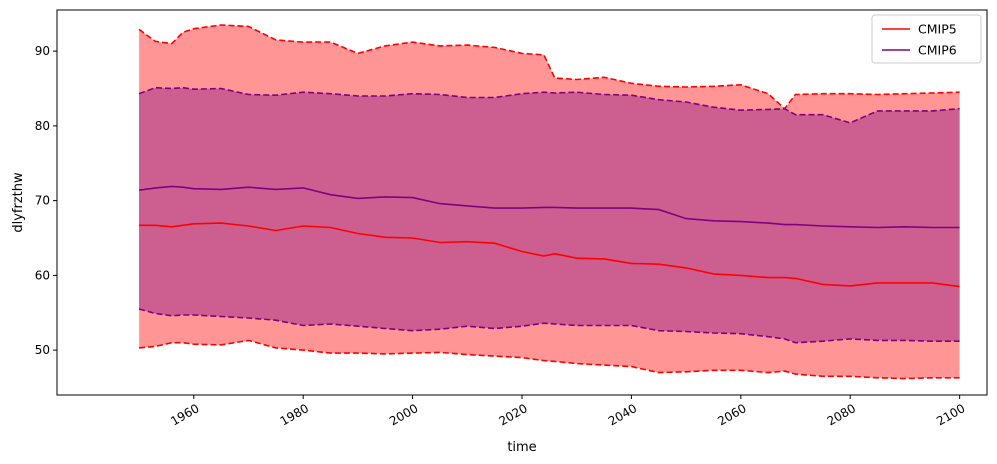 Image resolution: width=997 pixels, height=464 pixels. I want to click on legend-entry-cmip5: CMIP5, so click(937, 29).